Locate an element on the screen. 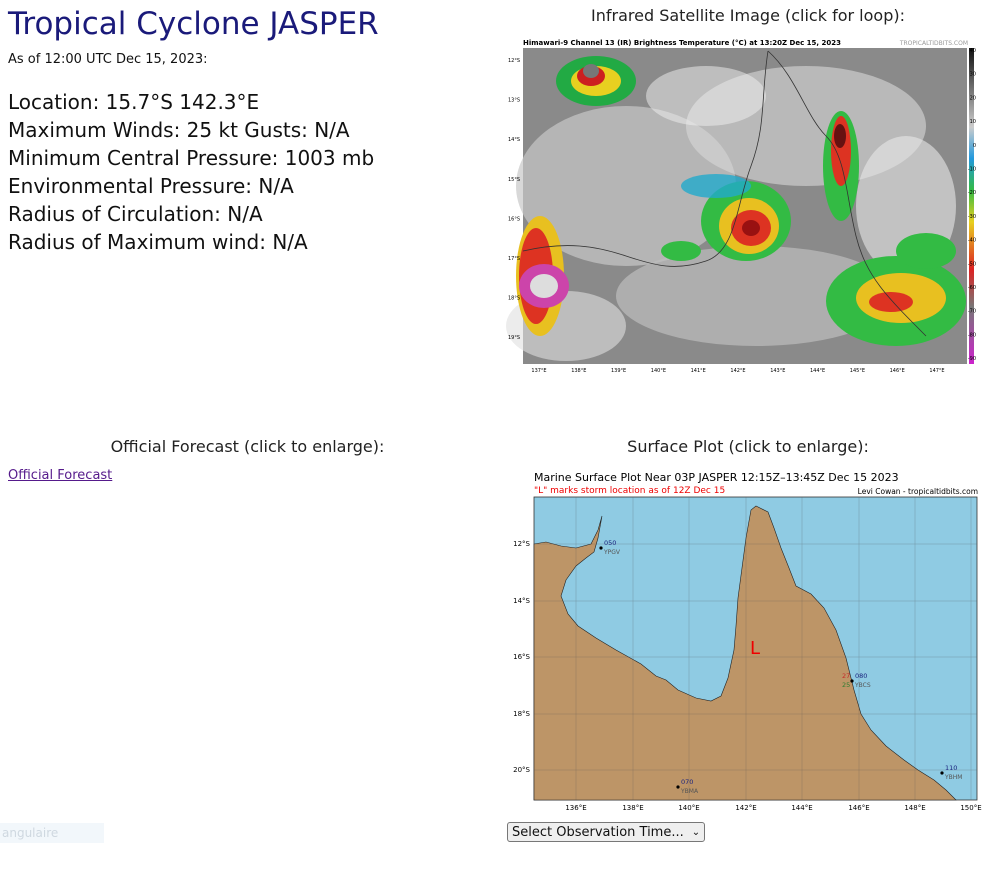  sat-lon-label: 147°E is located at coordinates (936, 370).